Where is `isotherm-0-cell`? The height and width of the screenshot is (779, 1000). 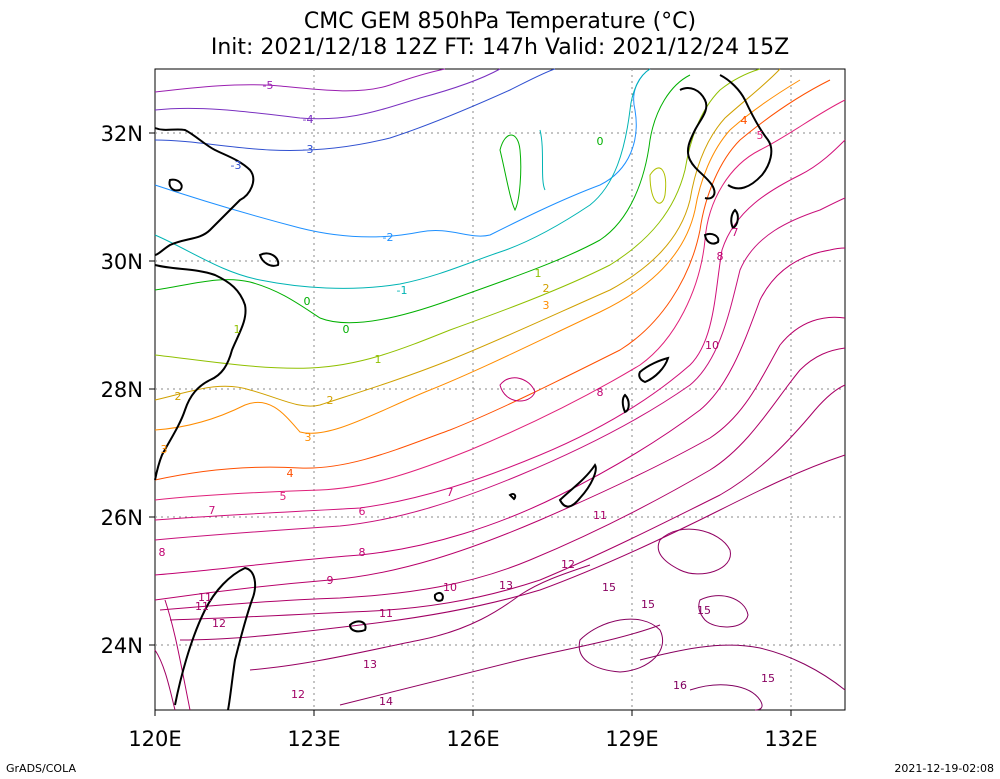 isotherm-0-cell is located at coordinates (510, 173).